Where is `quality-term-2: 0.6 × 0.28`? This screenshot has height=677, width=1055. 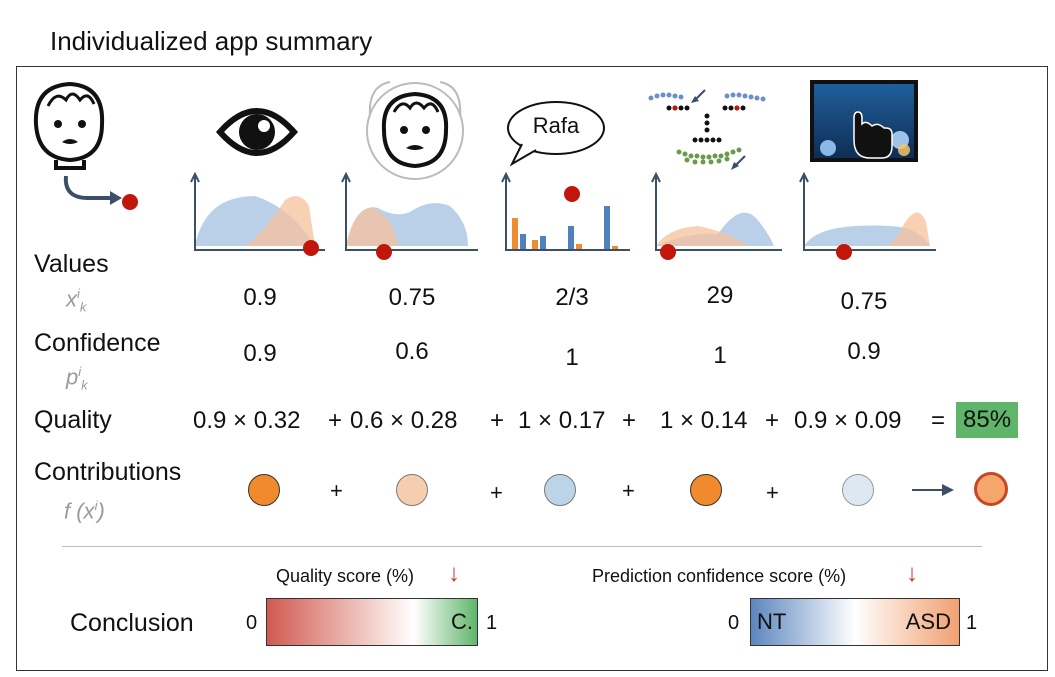 quality-term-2: 0.6 × 0.28 is located at coordinates (404, 420).